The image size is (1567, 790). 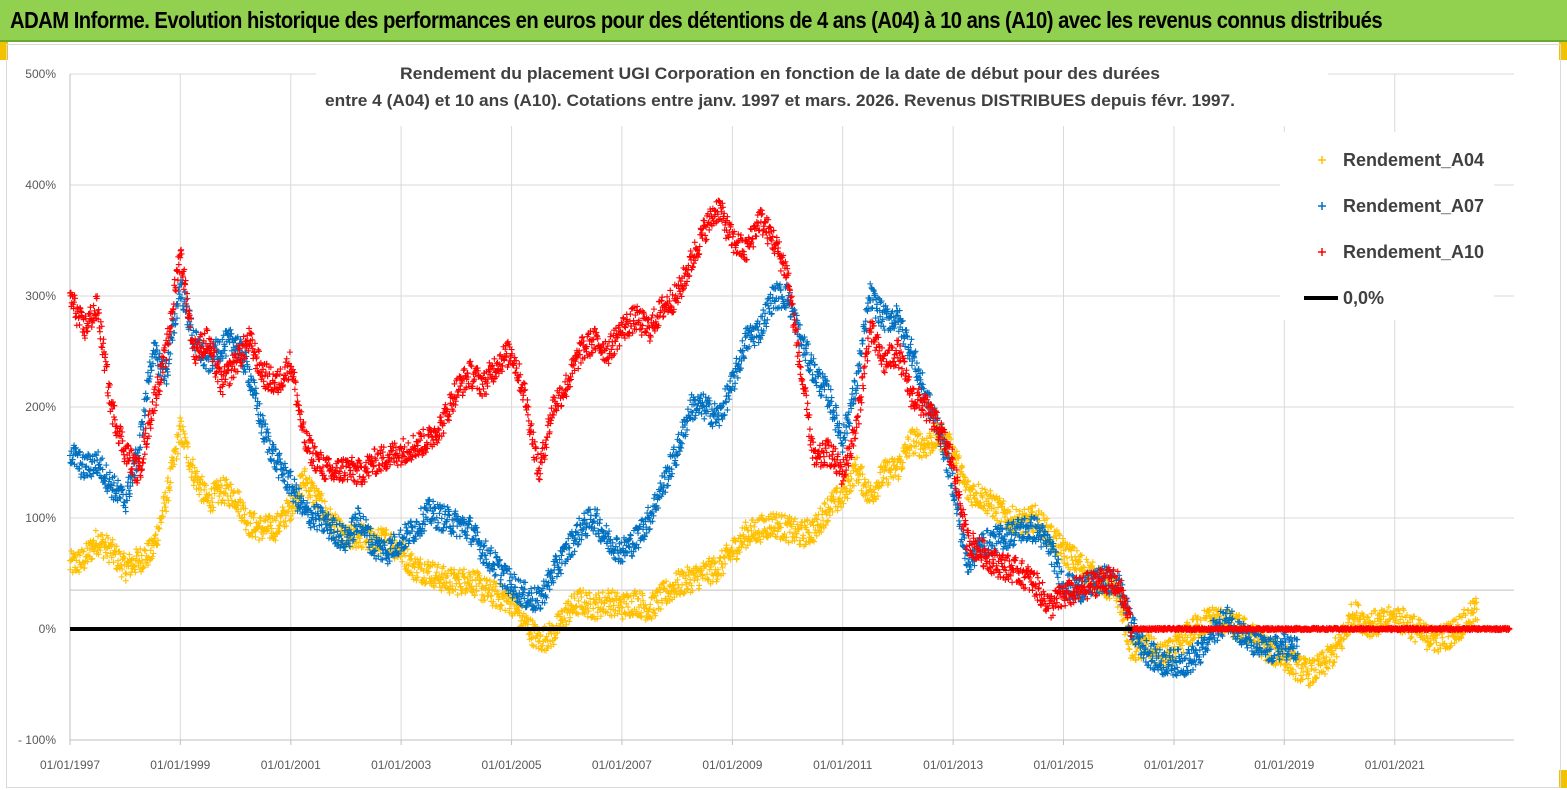 What do you see at coordinates (1395, 765) in the screenshot?
I see `x-tick-label: 01/01/2021` at bounding box center [1395, 765].